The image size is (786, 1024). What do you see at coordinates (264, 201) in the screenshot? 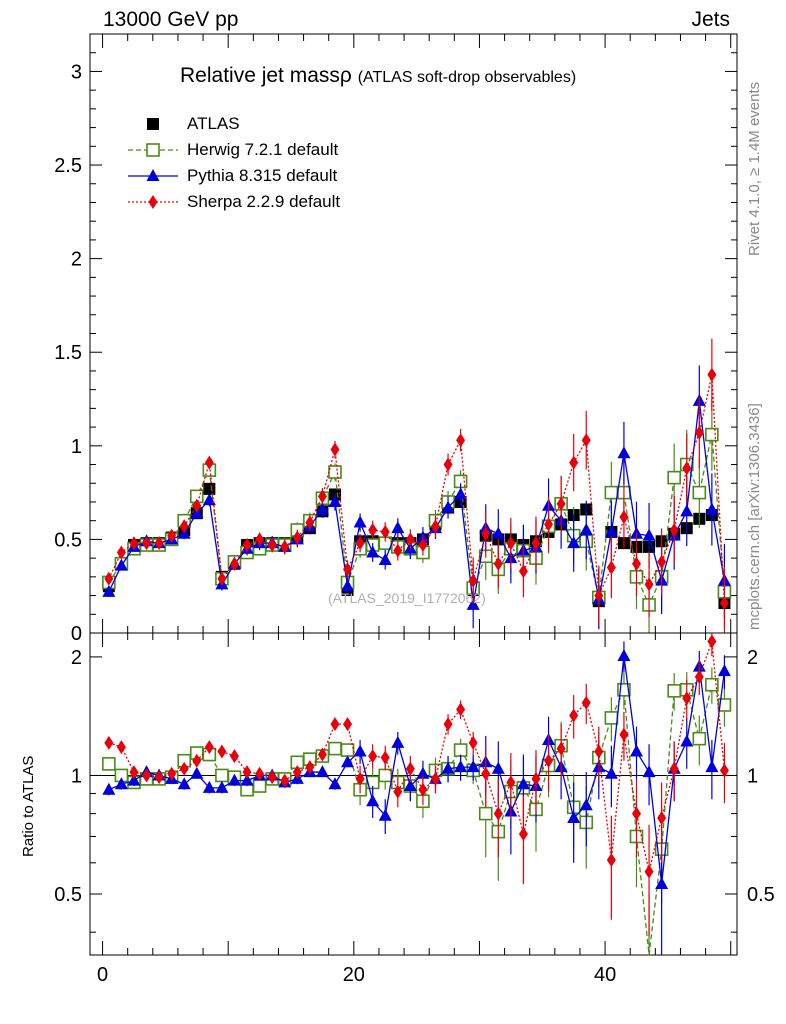
I see `legend-label-sherpa: Sherpa 2.2.9 default` at bounding box center [264, 201].